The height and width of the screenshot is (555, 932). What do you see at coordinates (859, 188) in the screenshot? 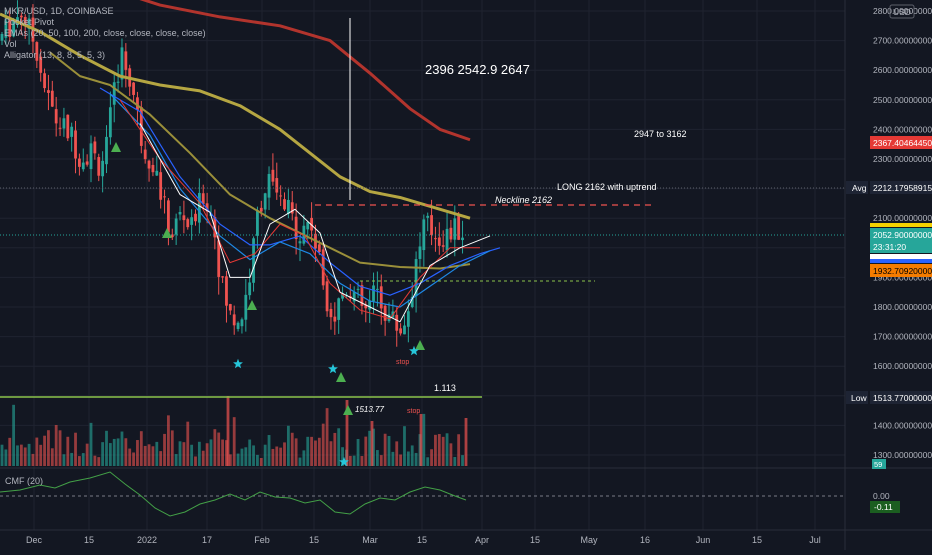
I see `avg-tag-label: Avg` at bounding box center [859, 188].